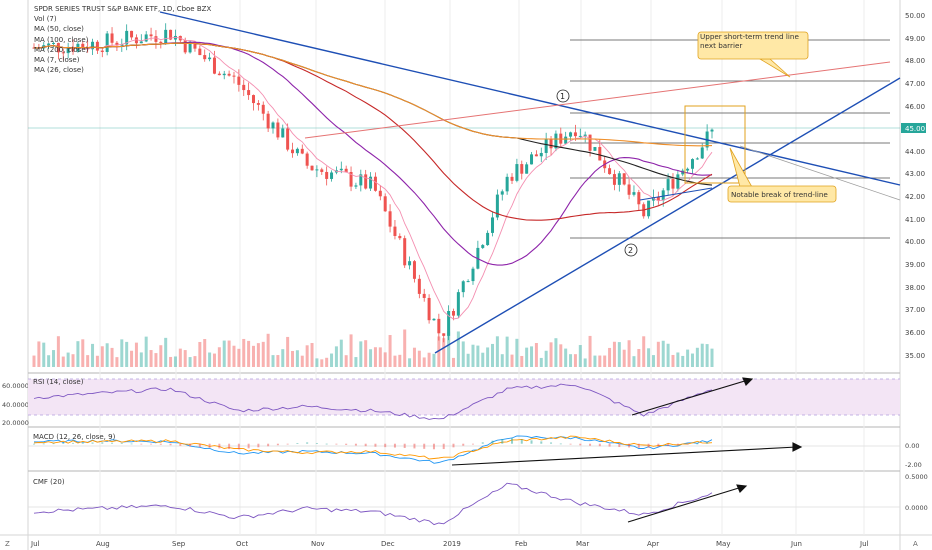 Image resolution: width=932 pixels, height=550 pixels. Describe the element at coordinates (59, 70) in the screenshot. I see `legend-item: MA (26, close)` at that location.